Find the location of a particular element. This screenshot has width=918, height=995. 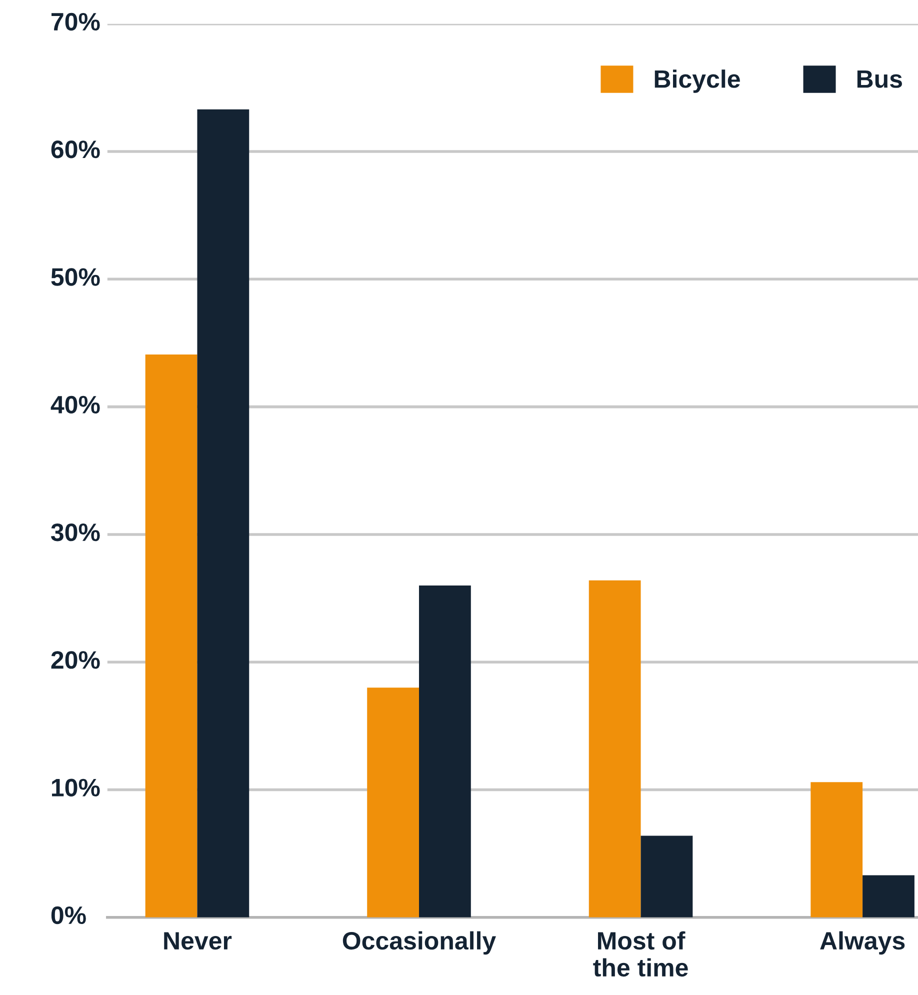

y-tick-label: 10% is located at coordinates (76, 787).